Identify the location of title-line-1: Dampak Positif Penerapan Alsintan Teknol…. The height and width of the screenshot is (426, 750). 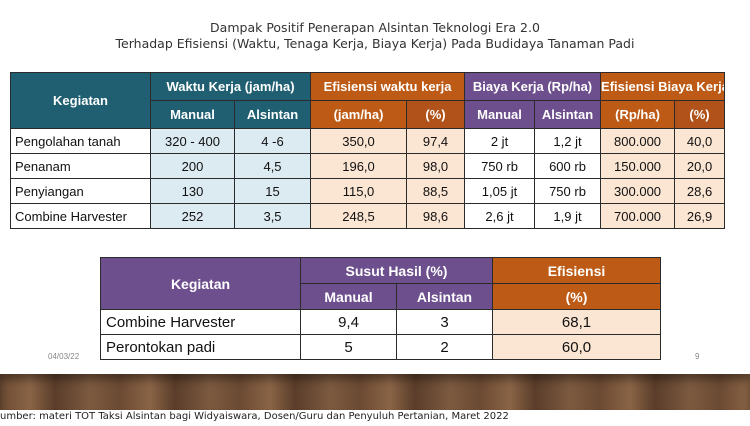
(375, 27).